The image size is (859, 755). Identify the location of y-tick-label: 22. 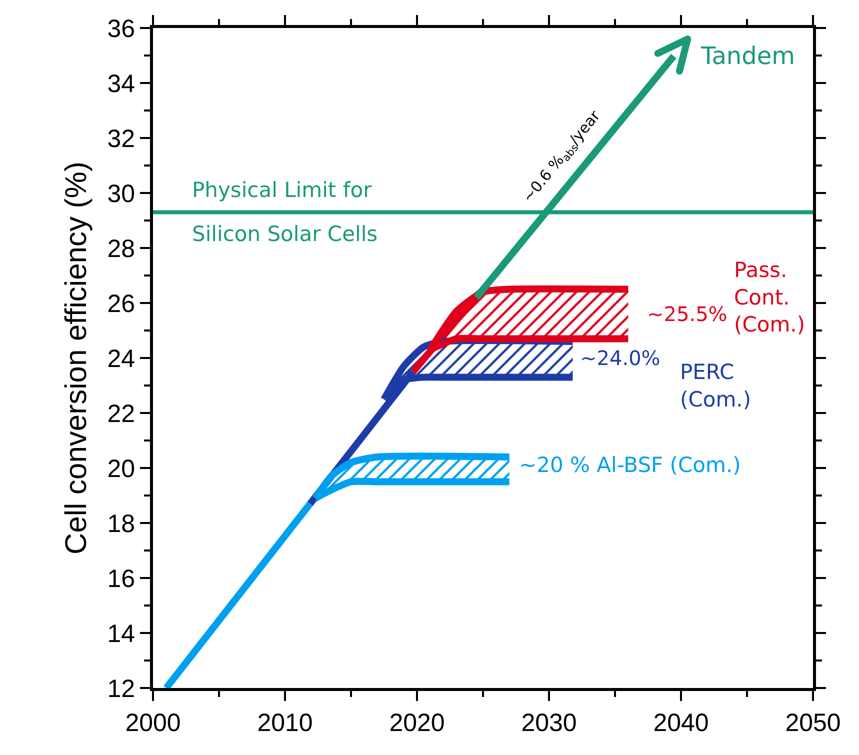
(121, 414).